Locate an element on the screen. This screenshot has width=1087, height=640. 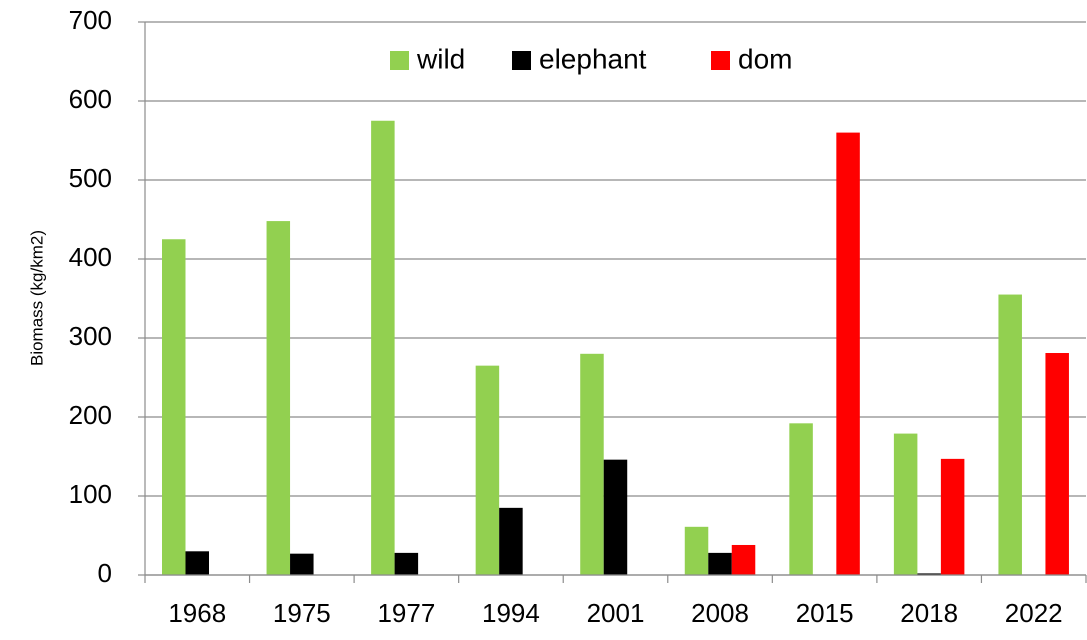
x-tick-label: 2008 is located at coordinates (720, 613).